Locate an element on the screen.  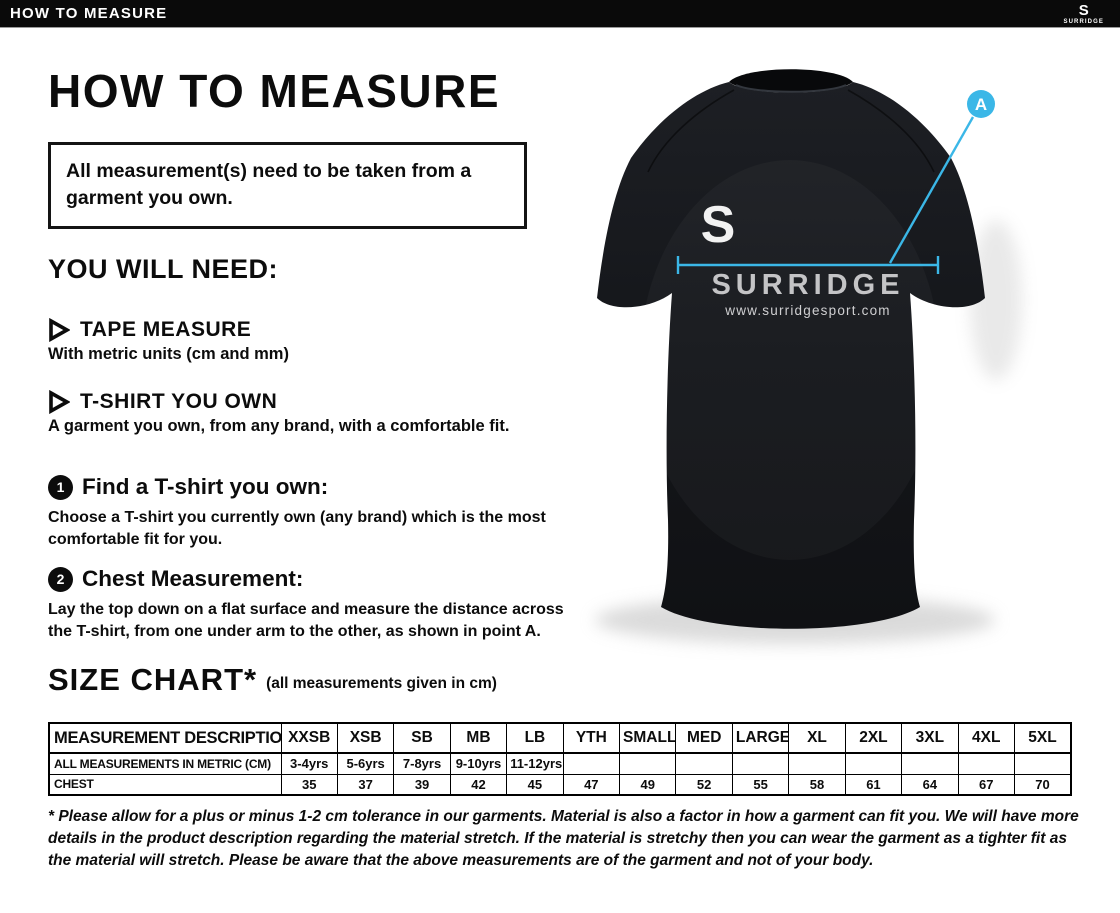
column-header-size: XSB is located at coordinates (365, 738).